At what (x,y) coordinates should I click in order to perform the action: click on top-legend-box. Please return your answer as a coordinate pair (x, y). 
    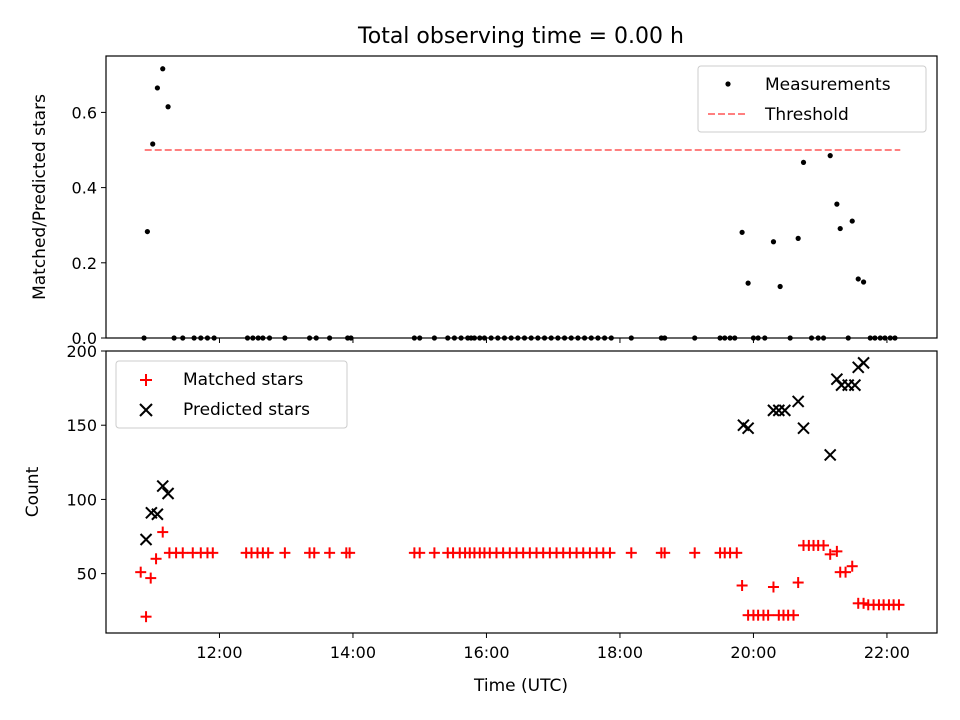
    Looking at the image, I should click on (812, 99).